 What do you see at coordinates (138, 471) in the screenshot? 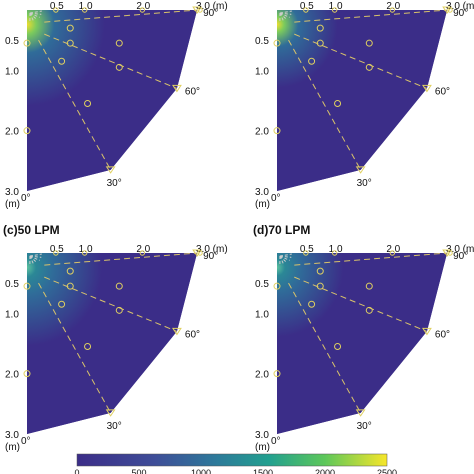
I see `colorbar-tick-label: 500` at bounding box center [138, 471].